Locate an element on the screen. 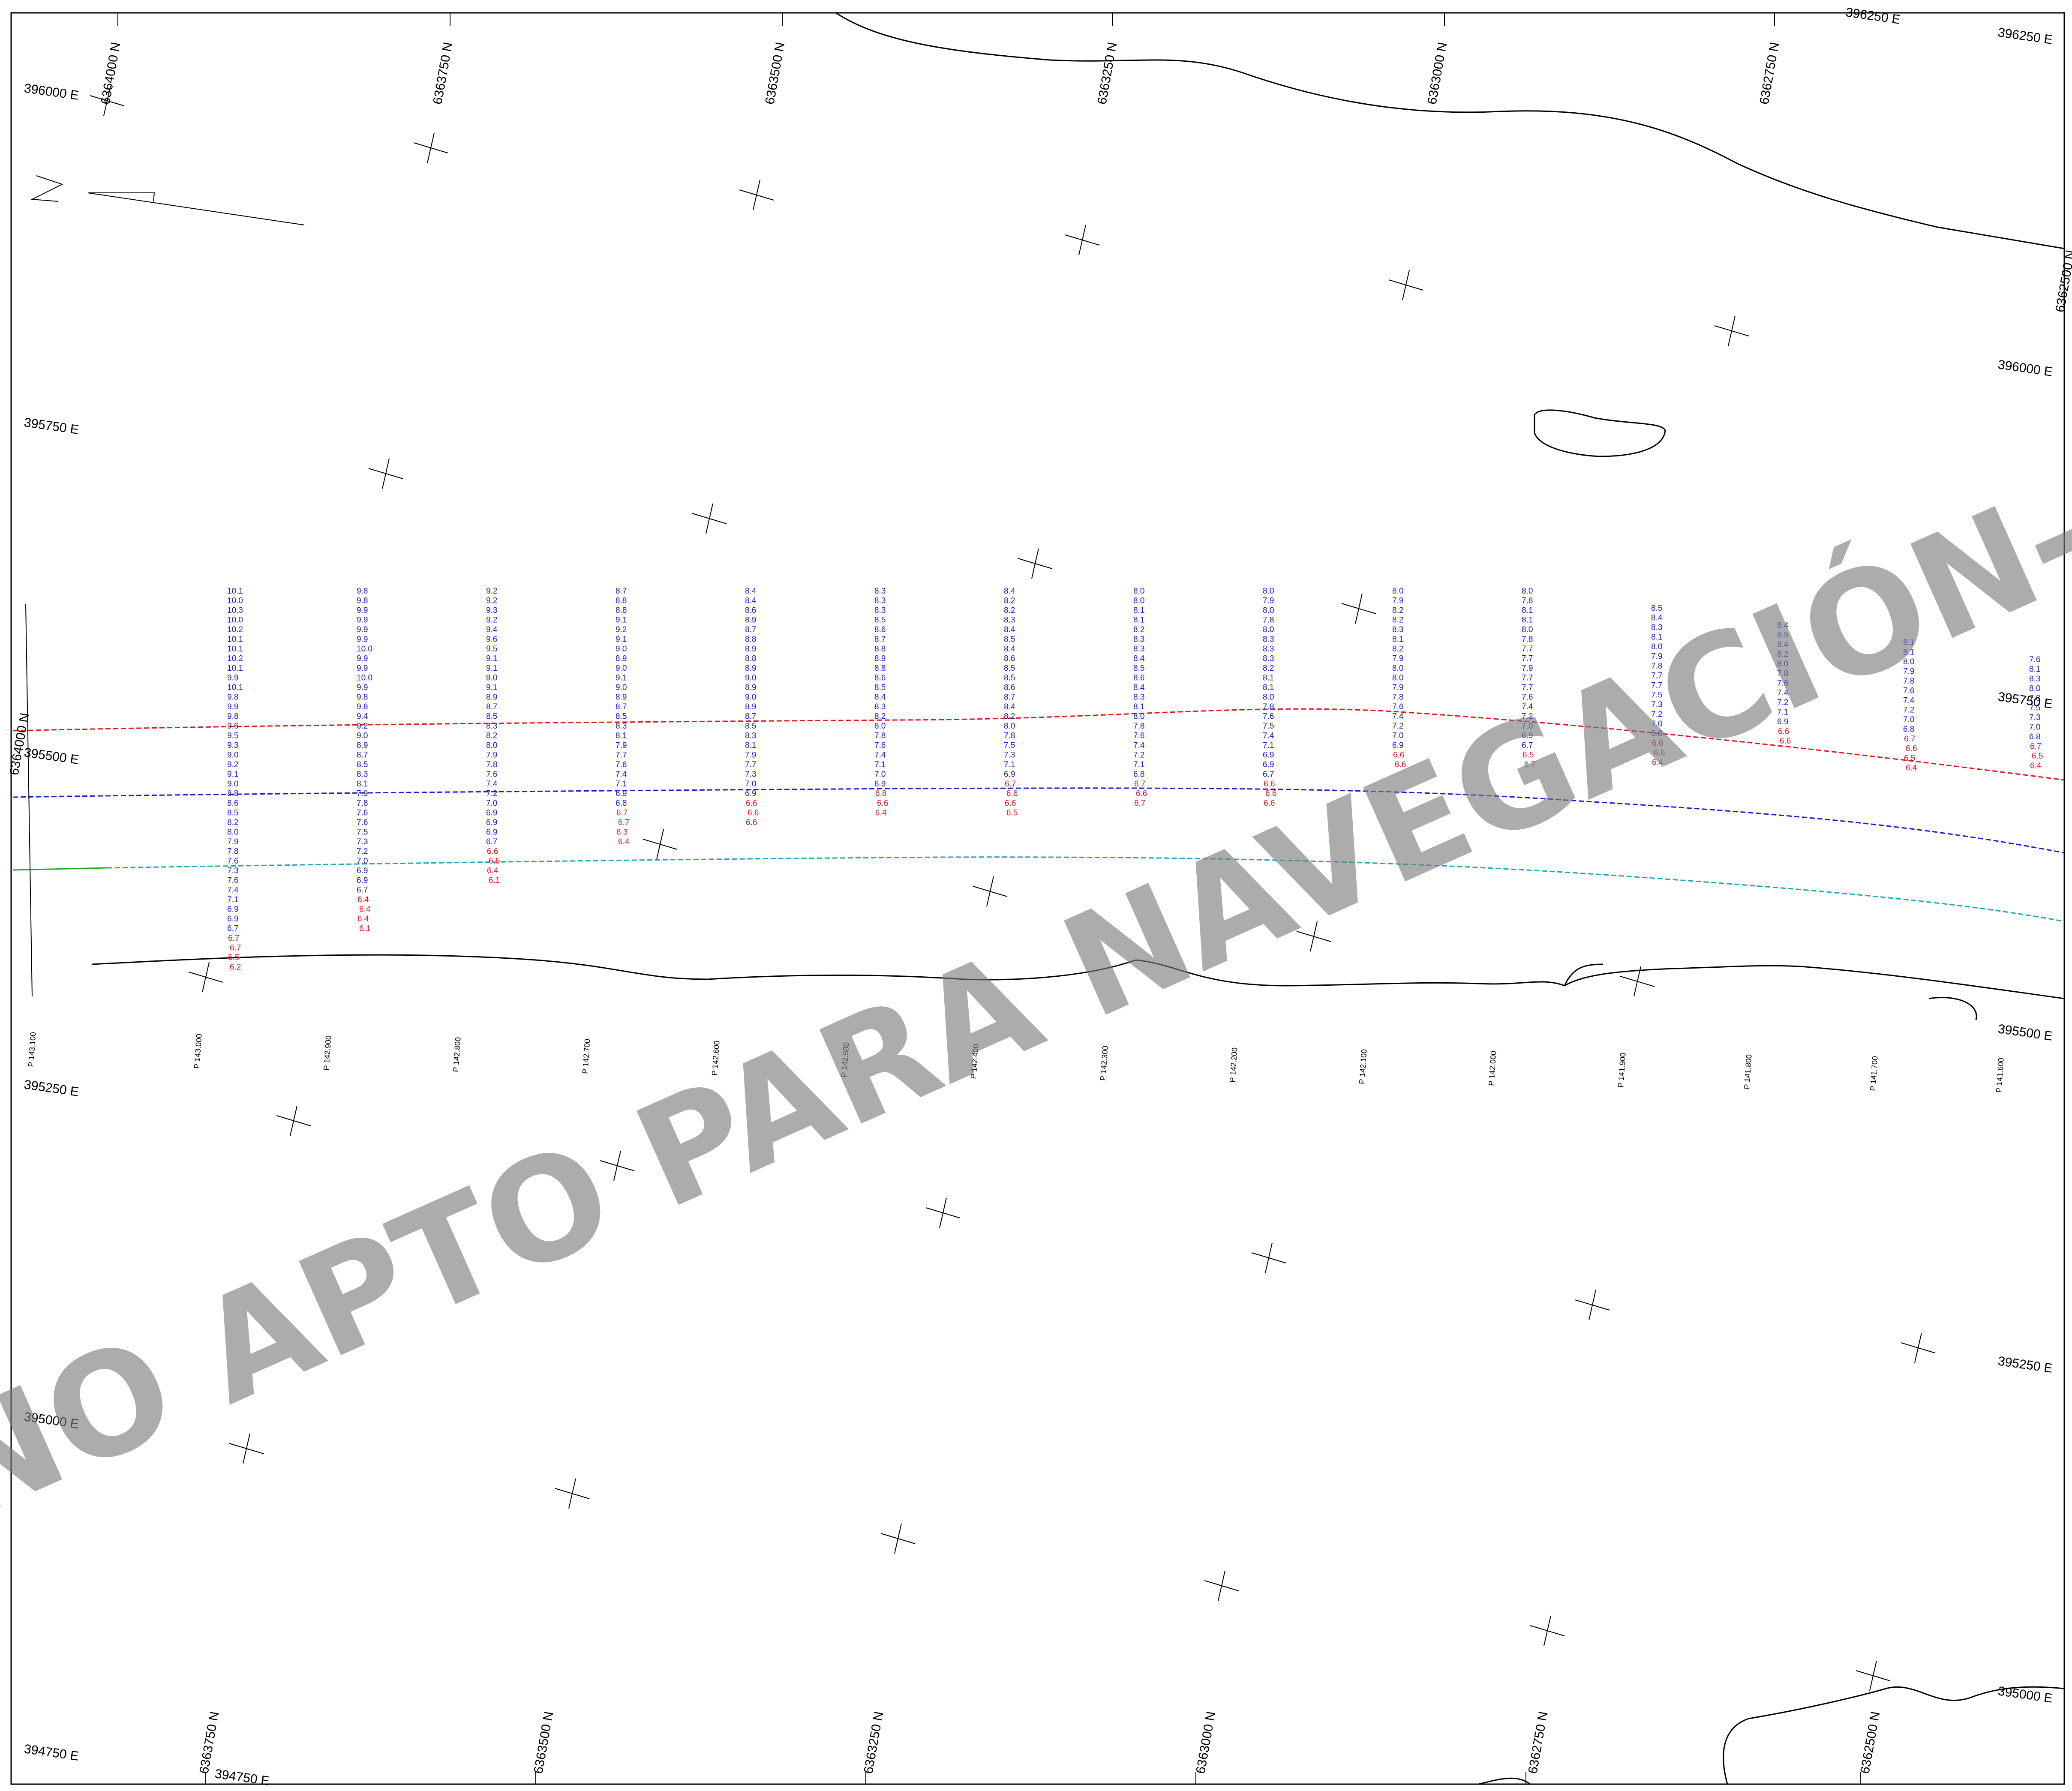 Image resolution: width=2072 pixels, height=1791 pixels. sounding-deep: 9.6 is located at coordinates (491, 639).